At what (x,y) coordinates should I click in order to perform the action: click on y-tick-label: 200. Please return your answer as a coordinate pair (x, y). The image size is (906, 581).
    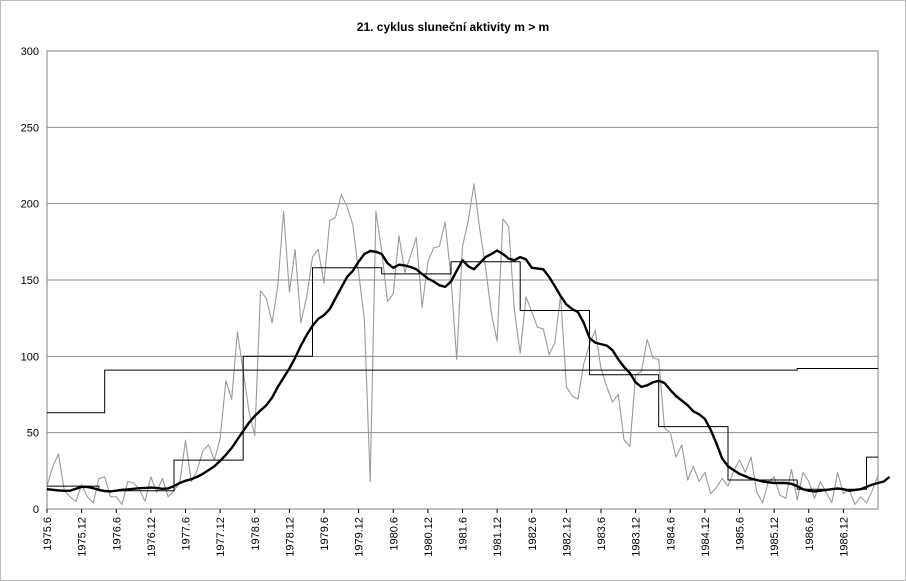
    Looking at the image, I should click on (30, 205).